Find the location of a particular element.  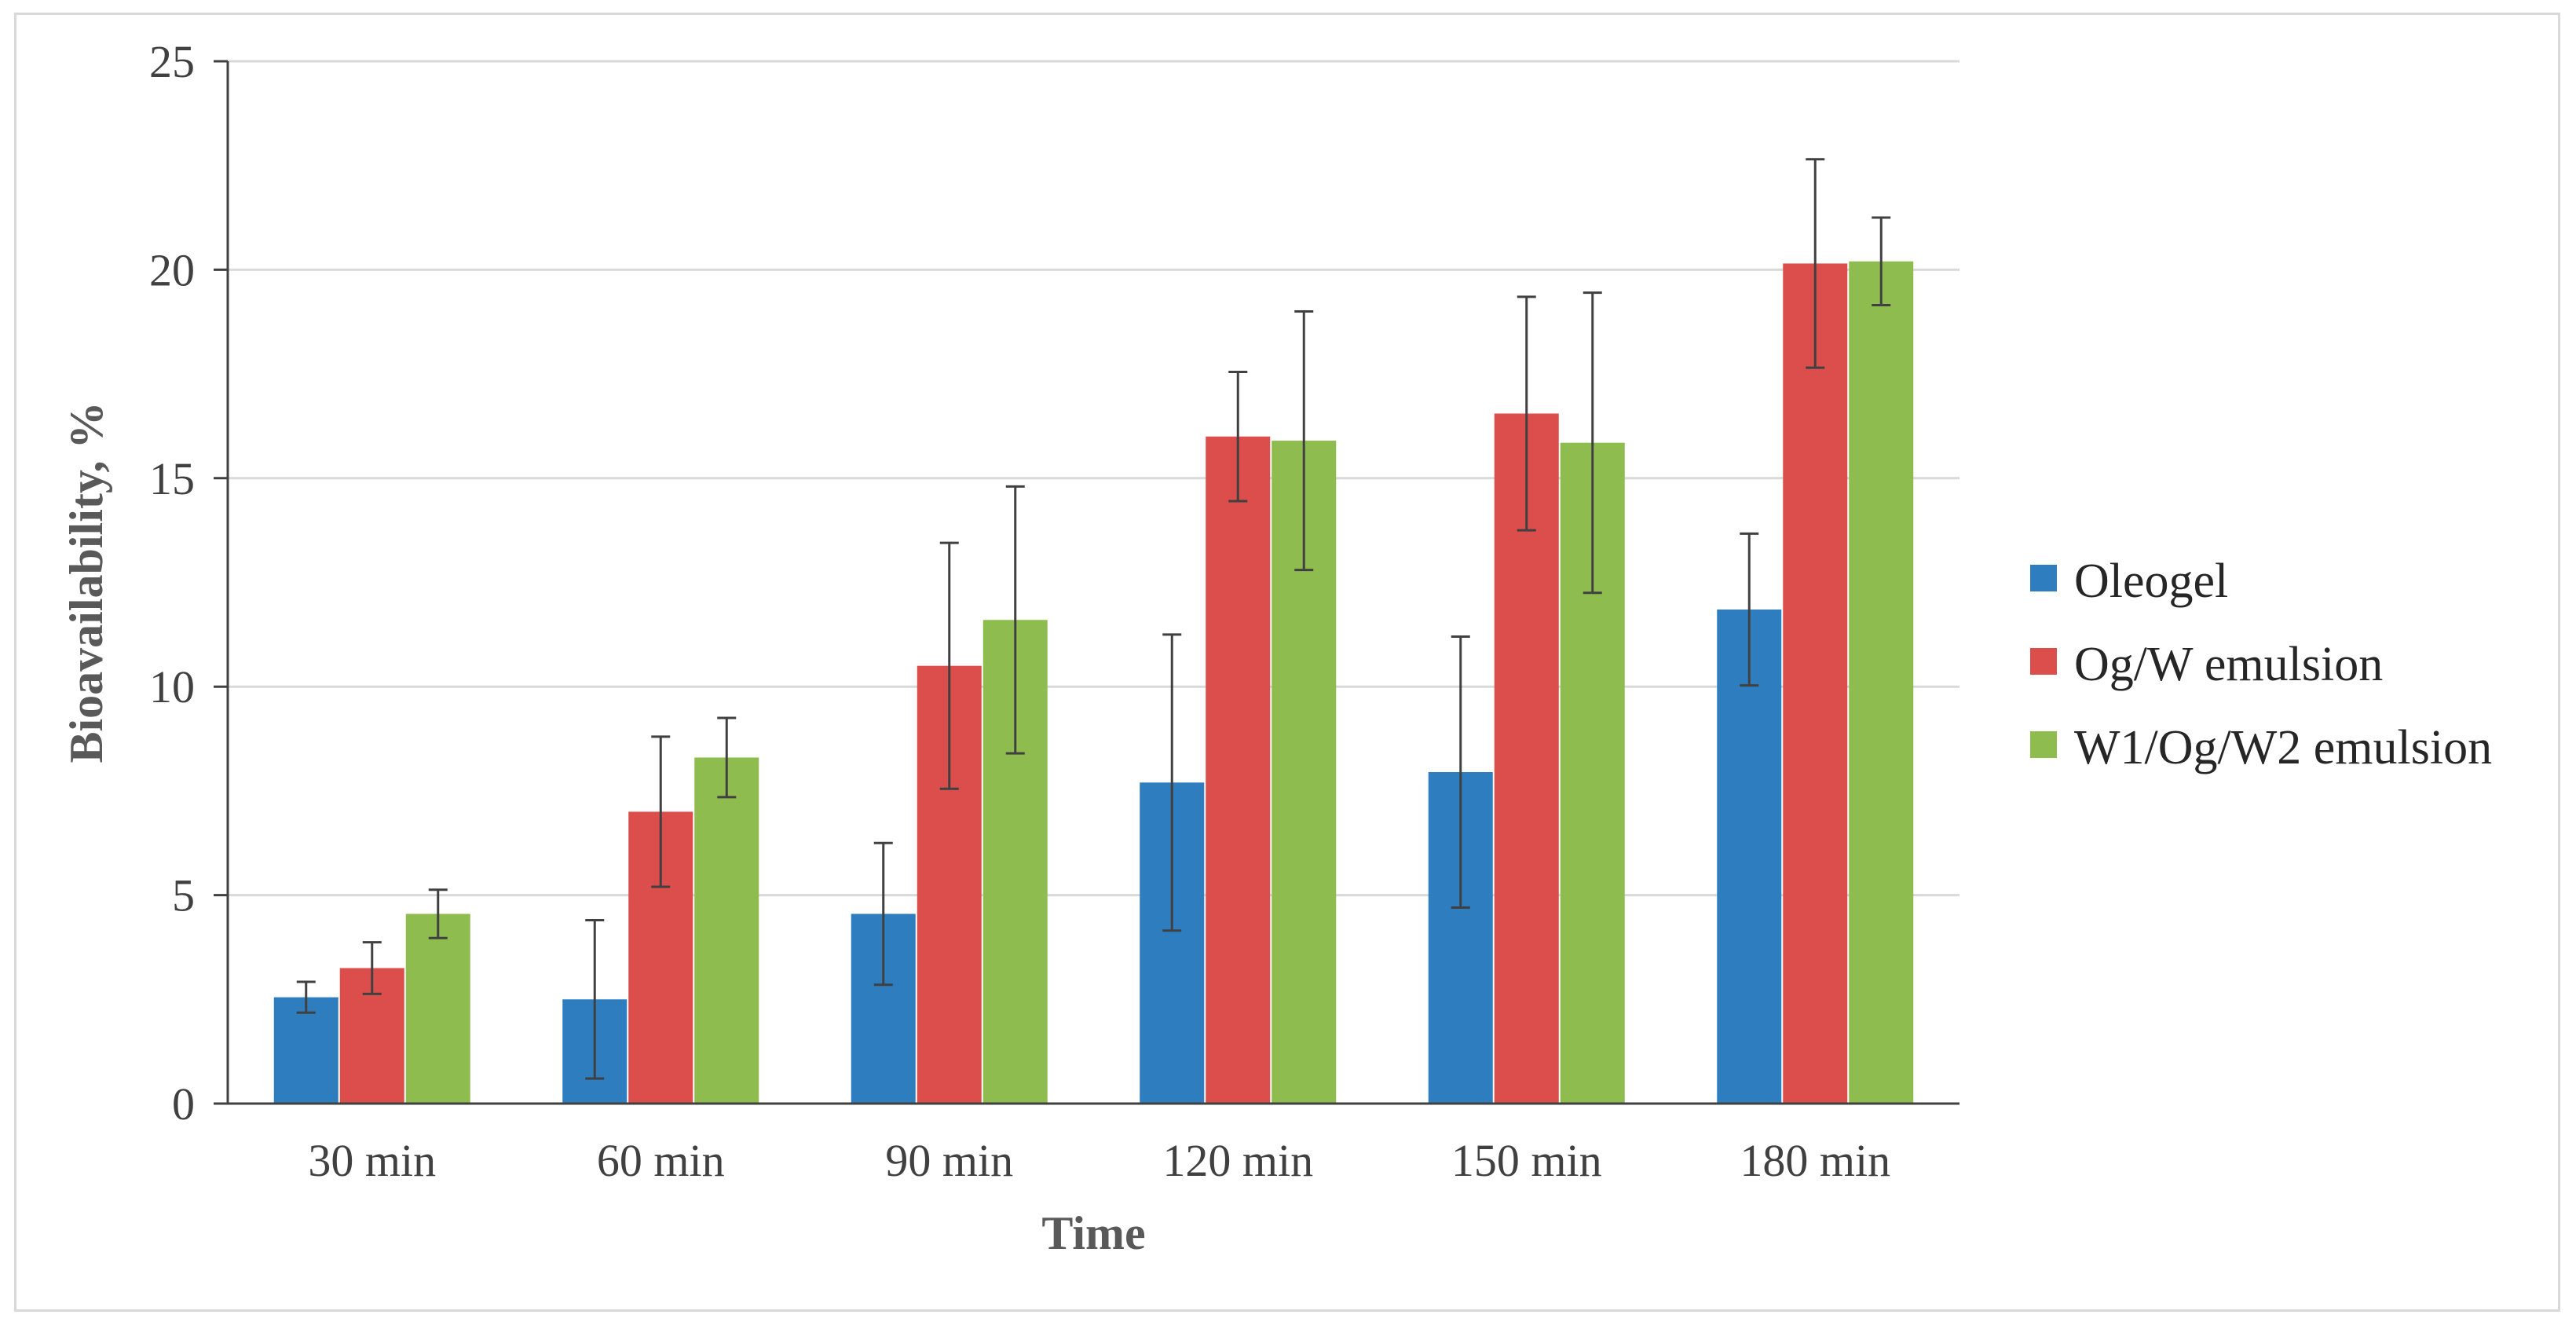

x-tick-label: 30 min is located at coordinates (372, 1161).